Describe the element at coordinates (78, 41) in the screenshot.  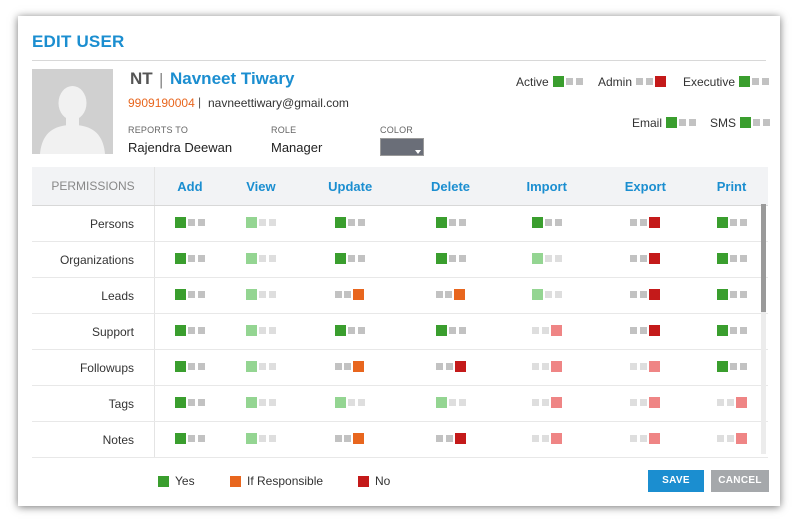
I see `dialog-title: EDIT USER` at that location.